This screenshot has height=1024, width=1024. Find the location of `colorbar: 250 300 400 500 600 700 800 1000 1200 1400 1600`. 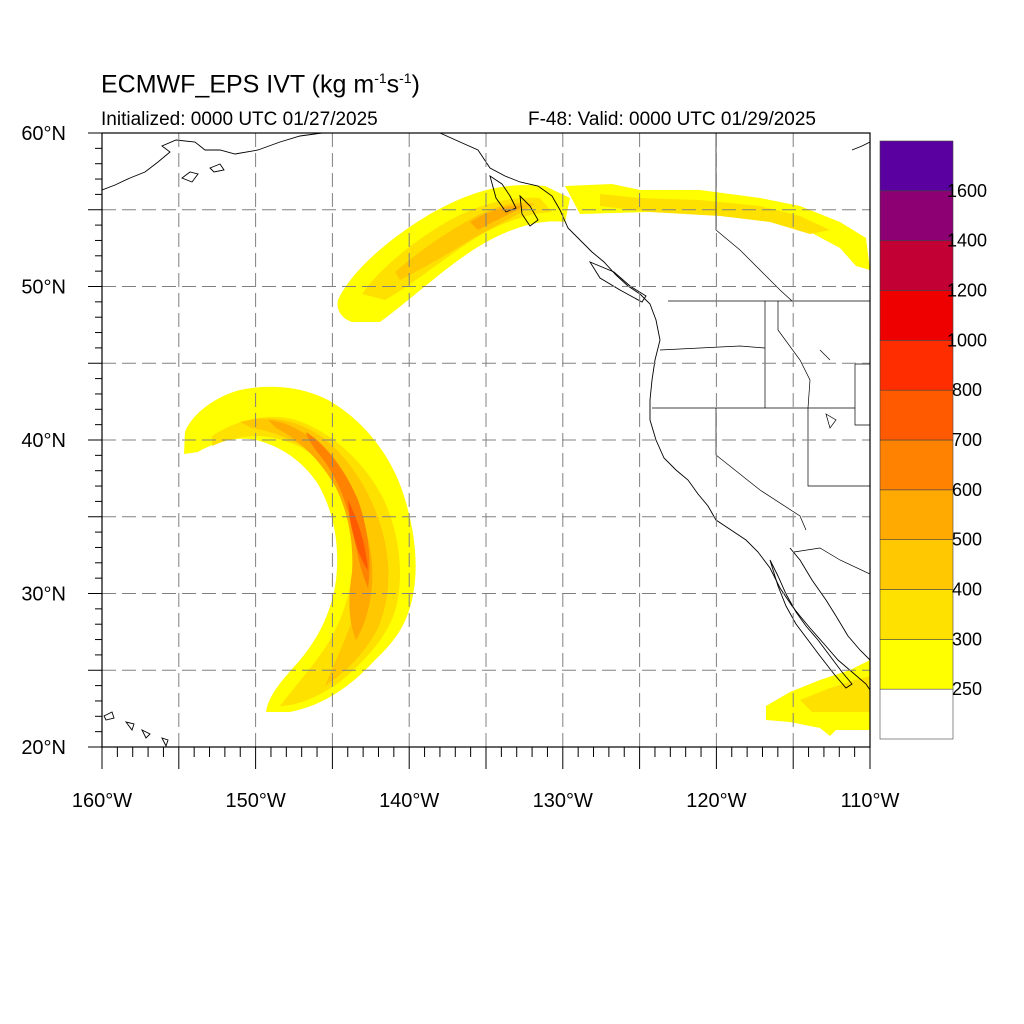

colorbar: 250 300 400 500 600 700 800 1000 1200 1400 1600 is located at coordinates (933, 440).